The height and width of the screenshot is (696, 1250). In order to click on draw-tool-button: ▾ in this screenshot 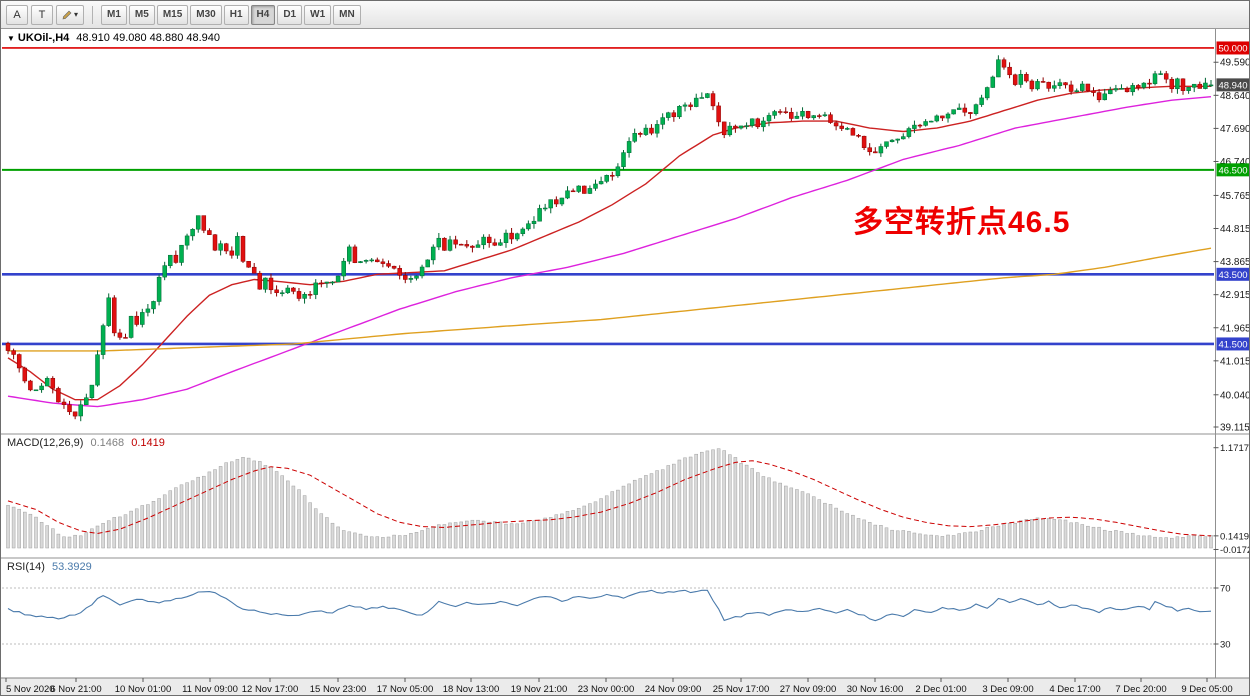, I will do `click(70, 14)`.